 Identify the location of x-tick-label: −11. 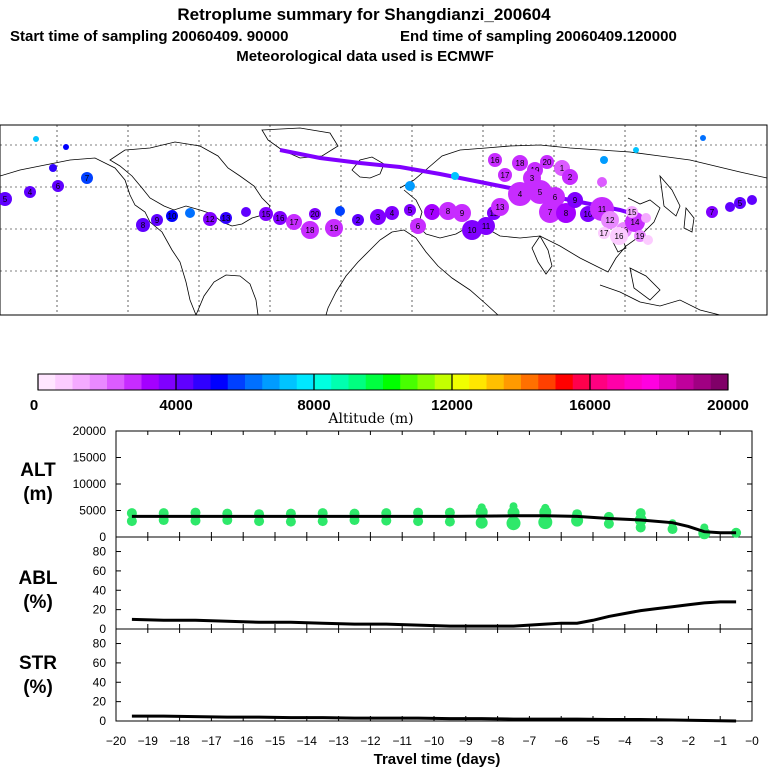
(402, 741).